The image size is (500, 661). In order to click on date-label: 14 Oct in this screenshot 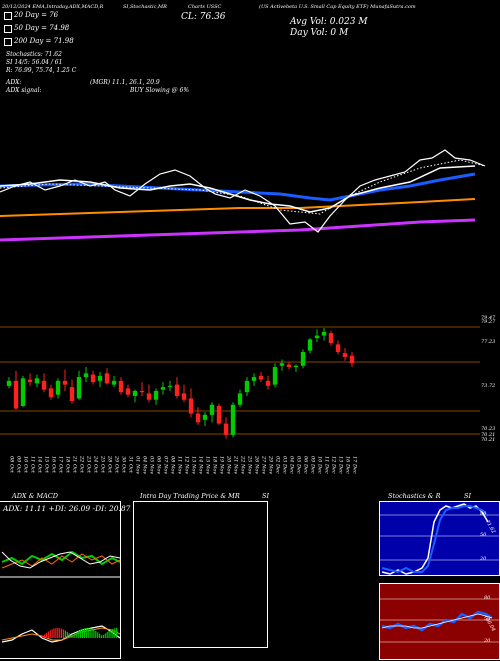, I will do `click(40, 465)`.